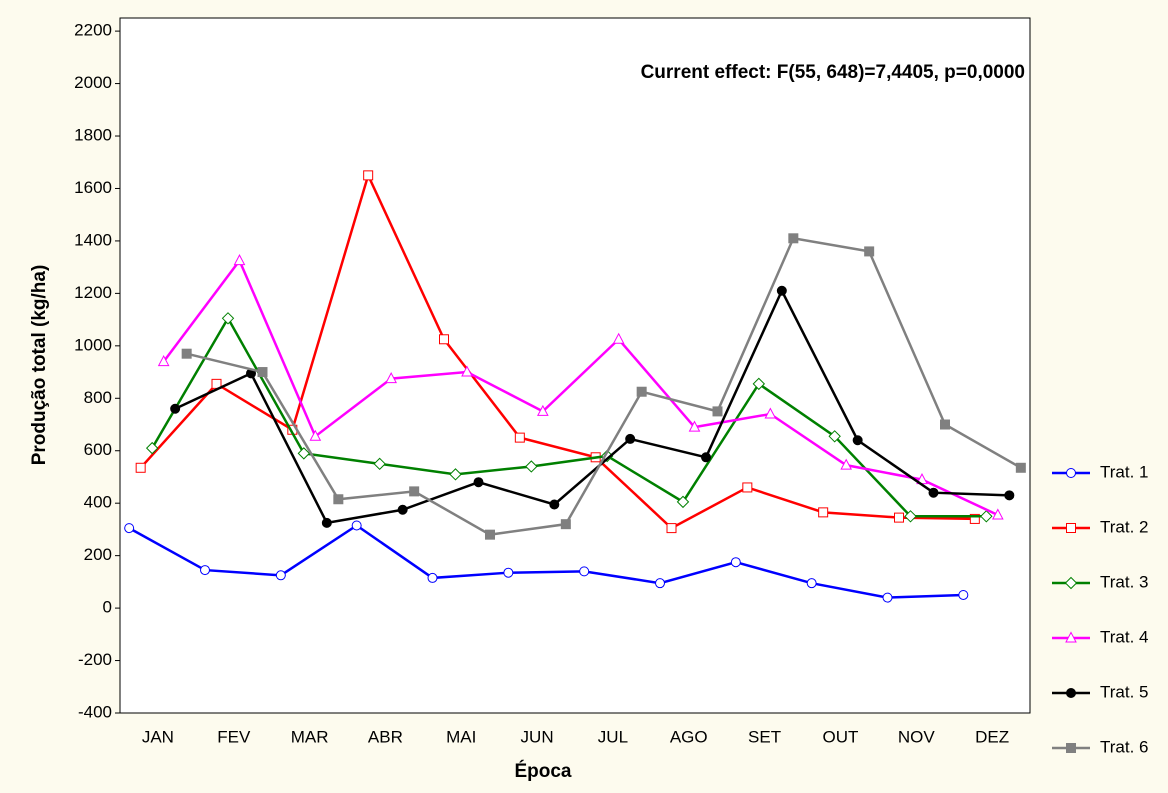 Image resolution: width=1168 pixels, height=793 pixels. What do you see at coordinates (764, 736) in the screenshot?
I see `x-tick-label: SET` at bounding box center [764, 736].